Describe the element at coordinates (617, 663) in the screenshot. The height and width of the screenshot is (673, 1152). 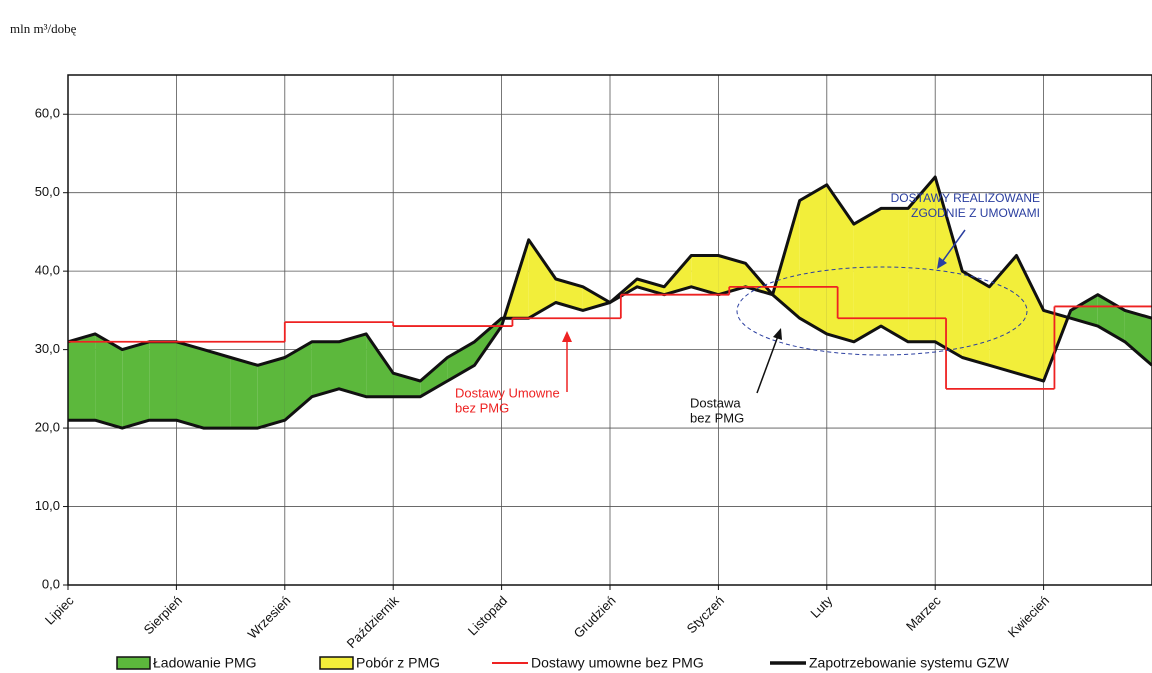
I see `legend-label: Dostawy umowne bez PMG` at that location.